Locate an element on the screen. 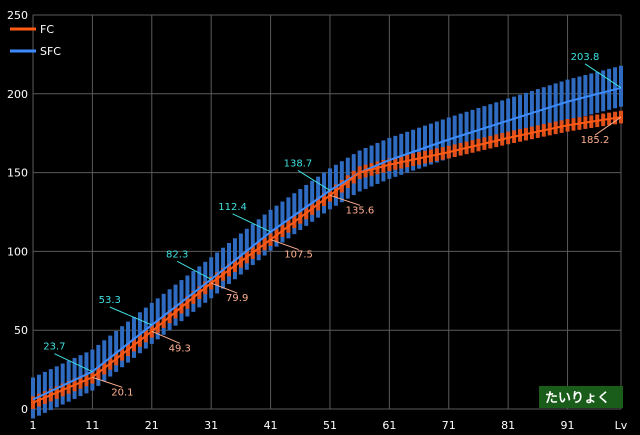 The height and width of the screenshot is (435, 640). y-tick-label: 100 is located at coordinates (17, 251).